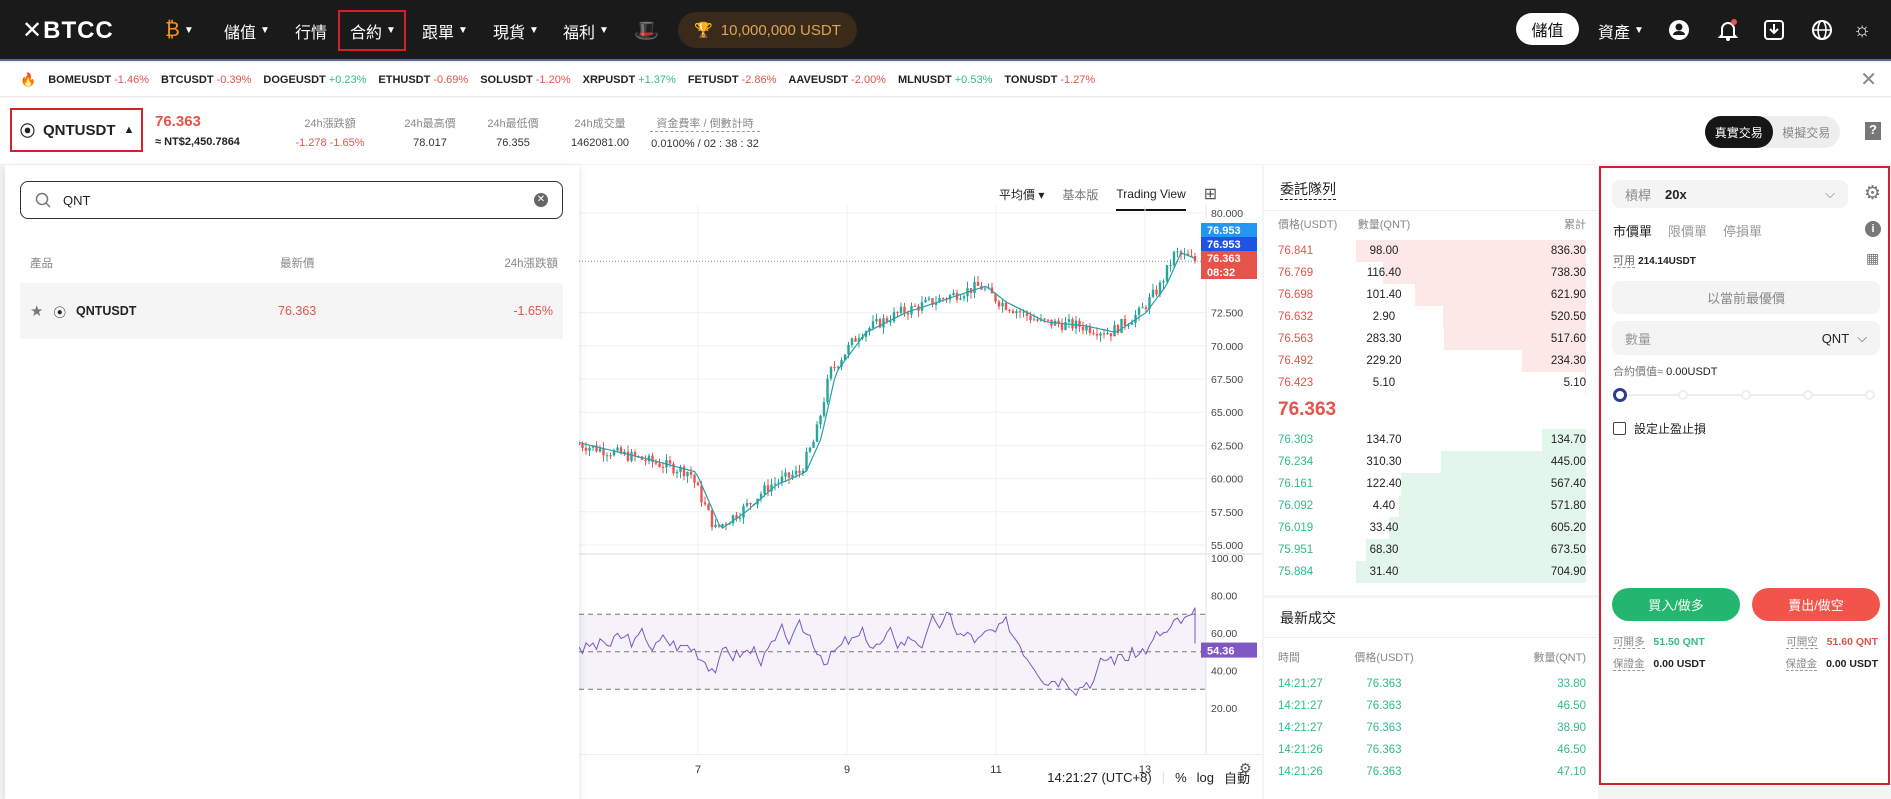 Image resolution: width=1891 pixels, height=799 pixels. I want to click on ticker-item: XRPUSDT +1.37%, so click(629, 79).